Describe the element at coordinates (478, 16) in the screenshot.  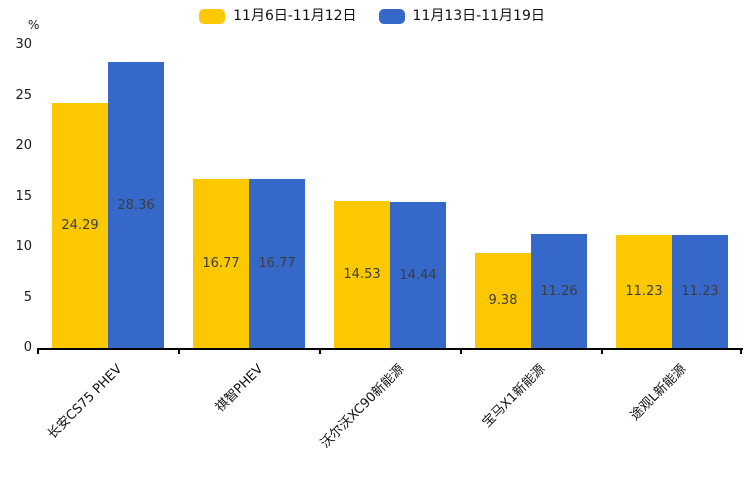
I see `legend-label-week2: 11月13日-11月19日` at that location.